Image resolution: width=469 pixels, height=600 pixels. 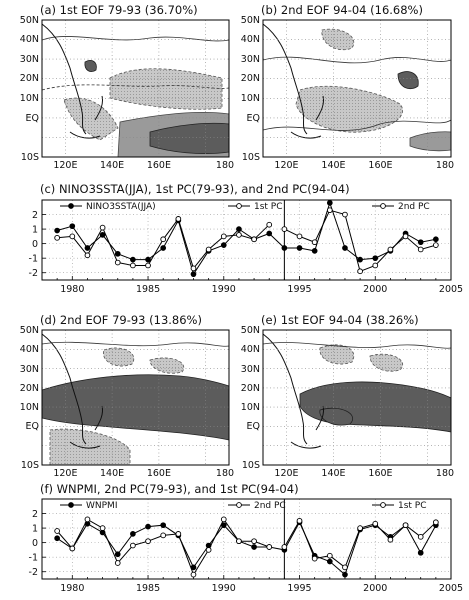 I want to click on x-tick-label: 2005, so click(x=451, y=289).